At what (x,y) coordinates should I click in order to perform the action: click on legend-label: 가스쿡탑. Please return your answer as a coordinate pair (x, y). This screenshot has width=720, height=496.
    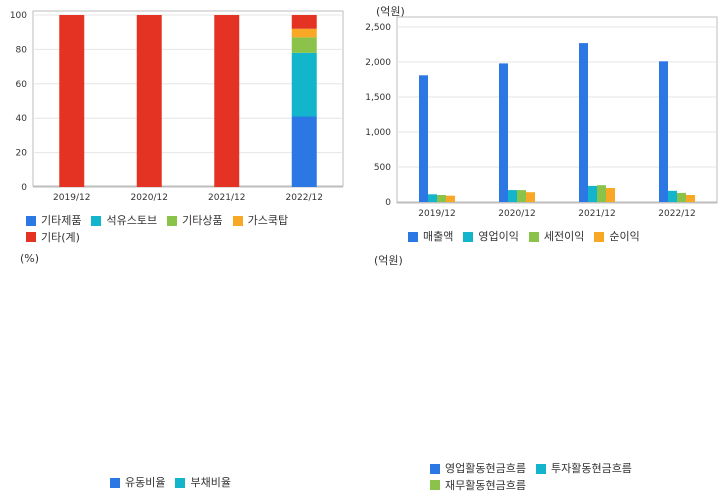
    Looking at the image, I should click on (268, 220).